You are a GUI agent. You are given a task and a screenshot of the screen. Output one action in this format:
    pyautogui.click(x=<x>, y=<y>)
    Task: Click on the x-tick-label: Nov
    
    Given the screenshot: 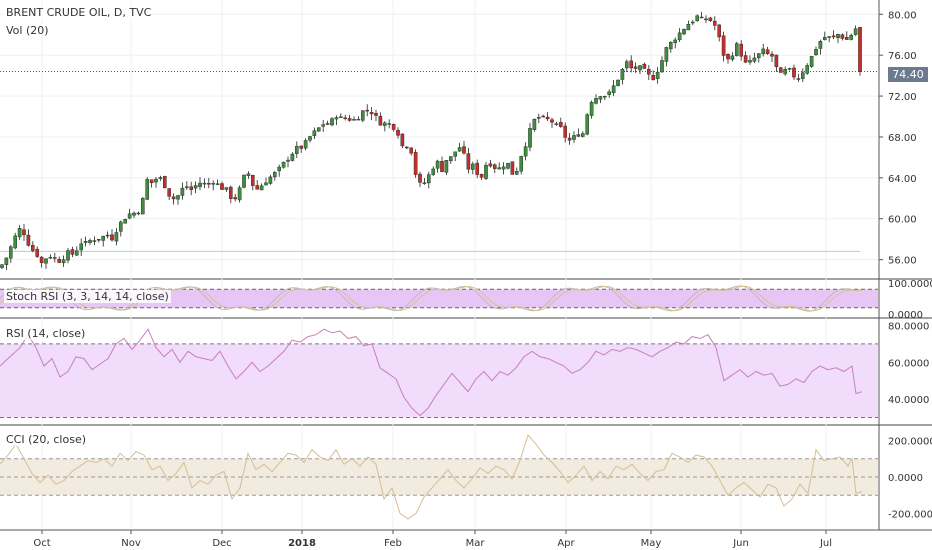 What is the action you would take?
    pyautogui.click(x=131, y=543)
    